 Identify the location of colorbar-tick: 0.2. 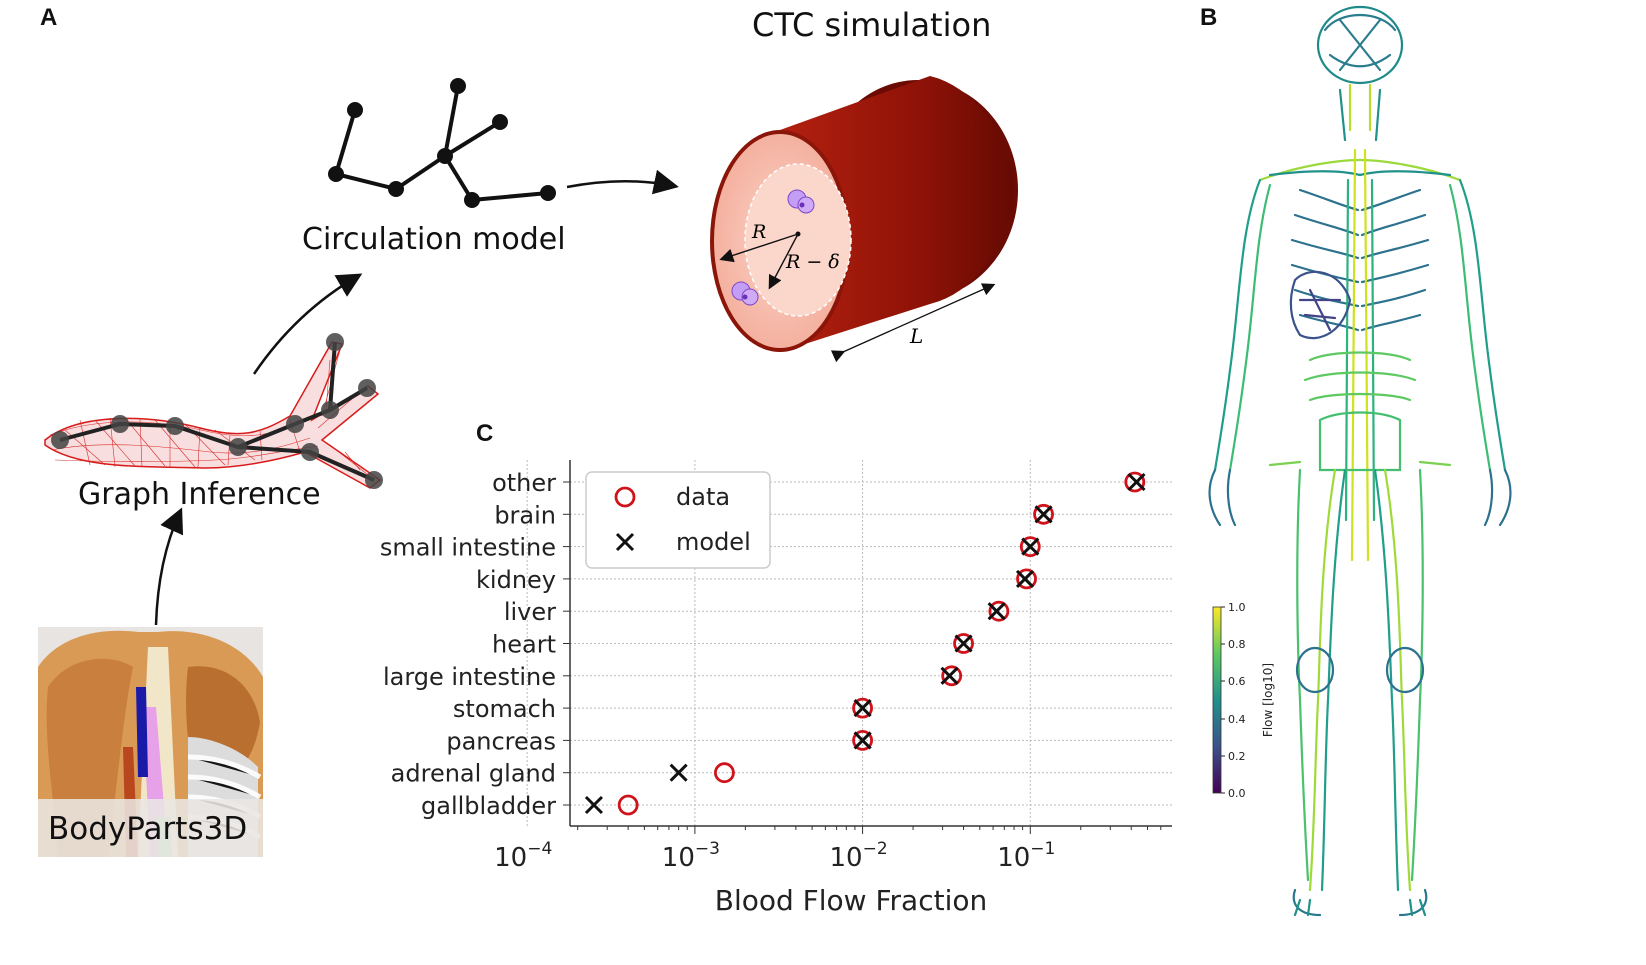
(1237, 756).